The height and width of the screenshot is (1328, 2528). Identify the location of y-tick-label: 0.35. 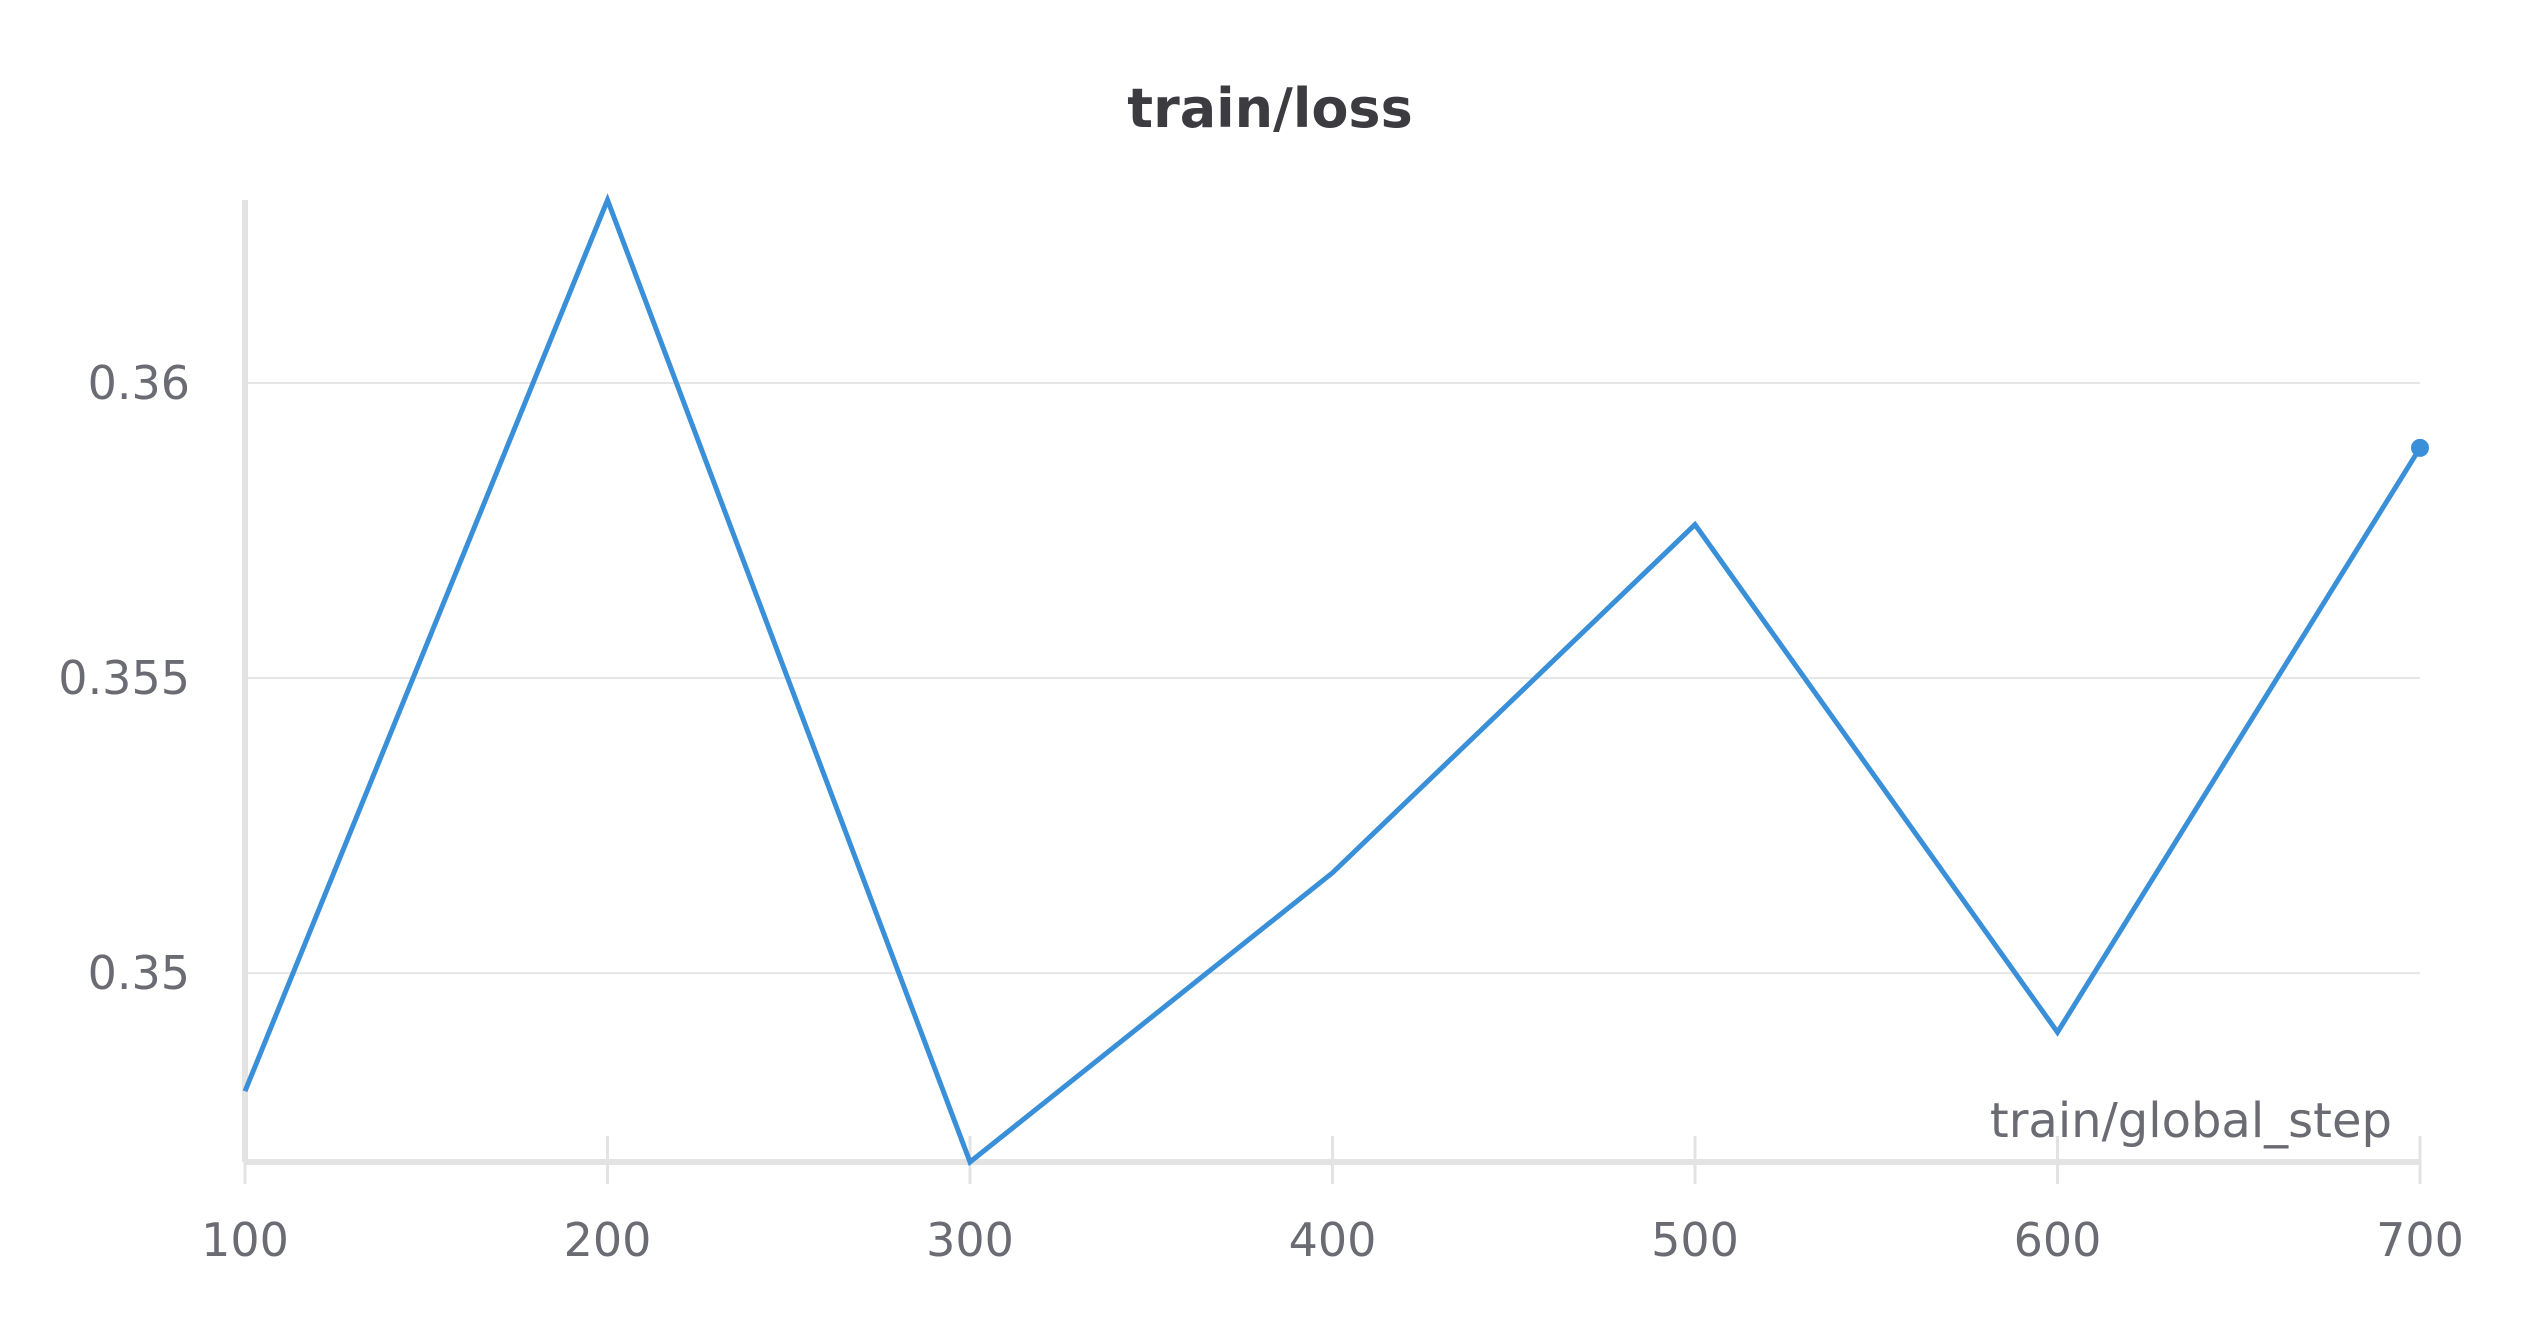
(139, 973).